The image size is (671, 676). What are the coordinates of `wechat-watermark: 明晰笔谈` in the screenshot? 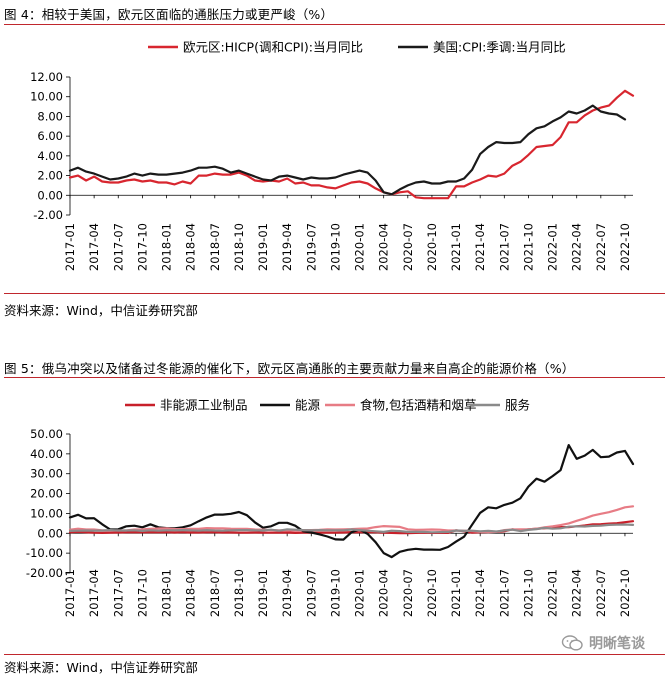 It's located at (603, 643).